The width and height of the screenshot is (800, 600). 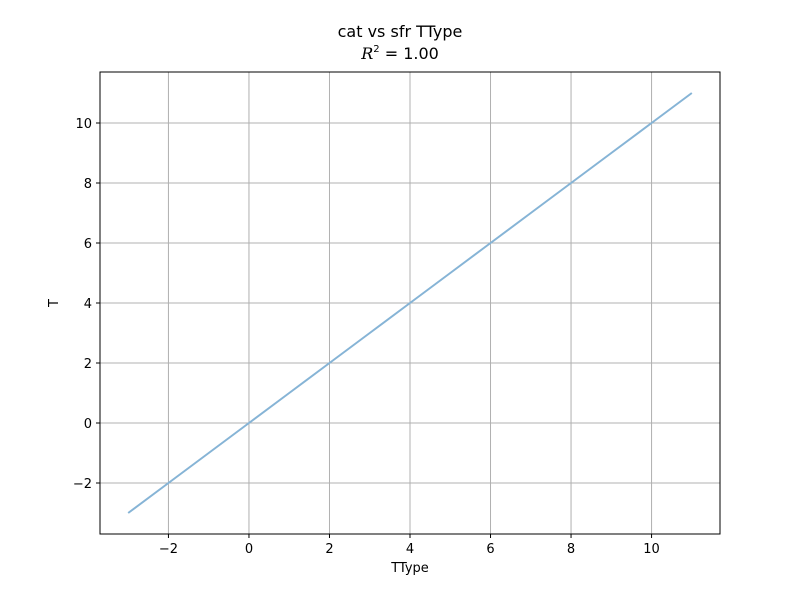 What do you see at coordinates (367, 53) in the screenshot?
I see `r-squared-symbol: R` at bounding box center [367, 53].